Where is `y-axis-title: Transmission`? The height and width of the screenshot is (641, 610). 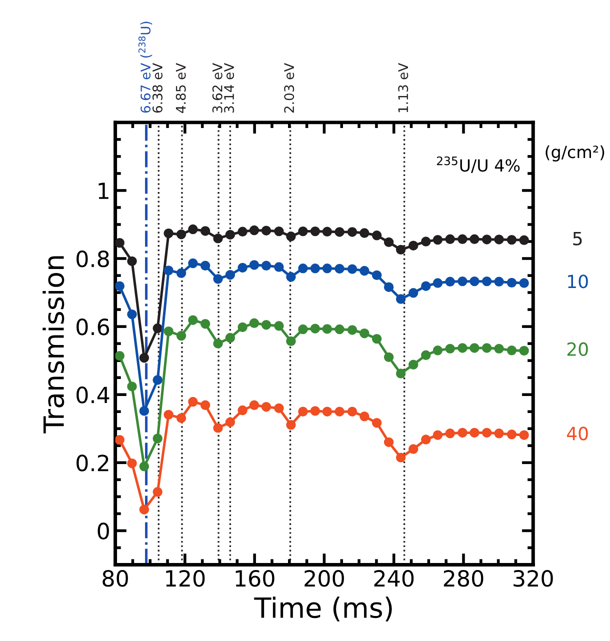
y-axis-title: Transmission is located at coordinates (53, 345).